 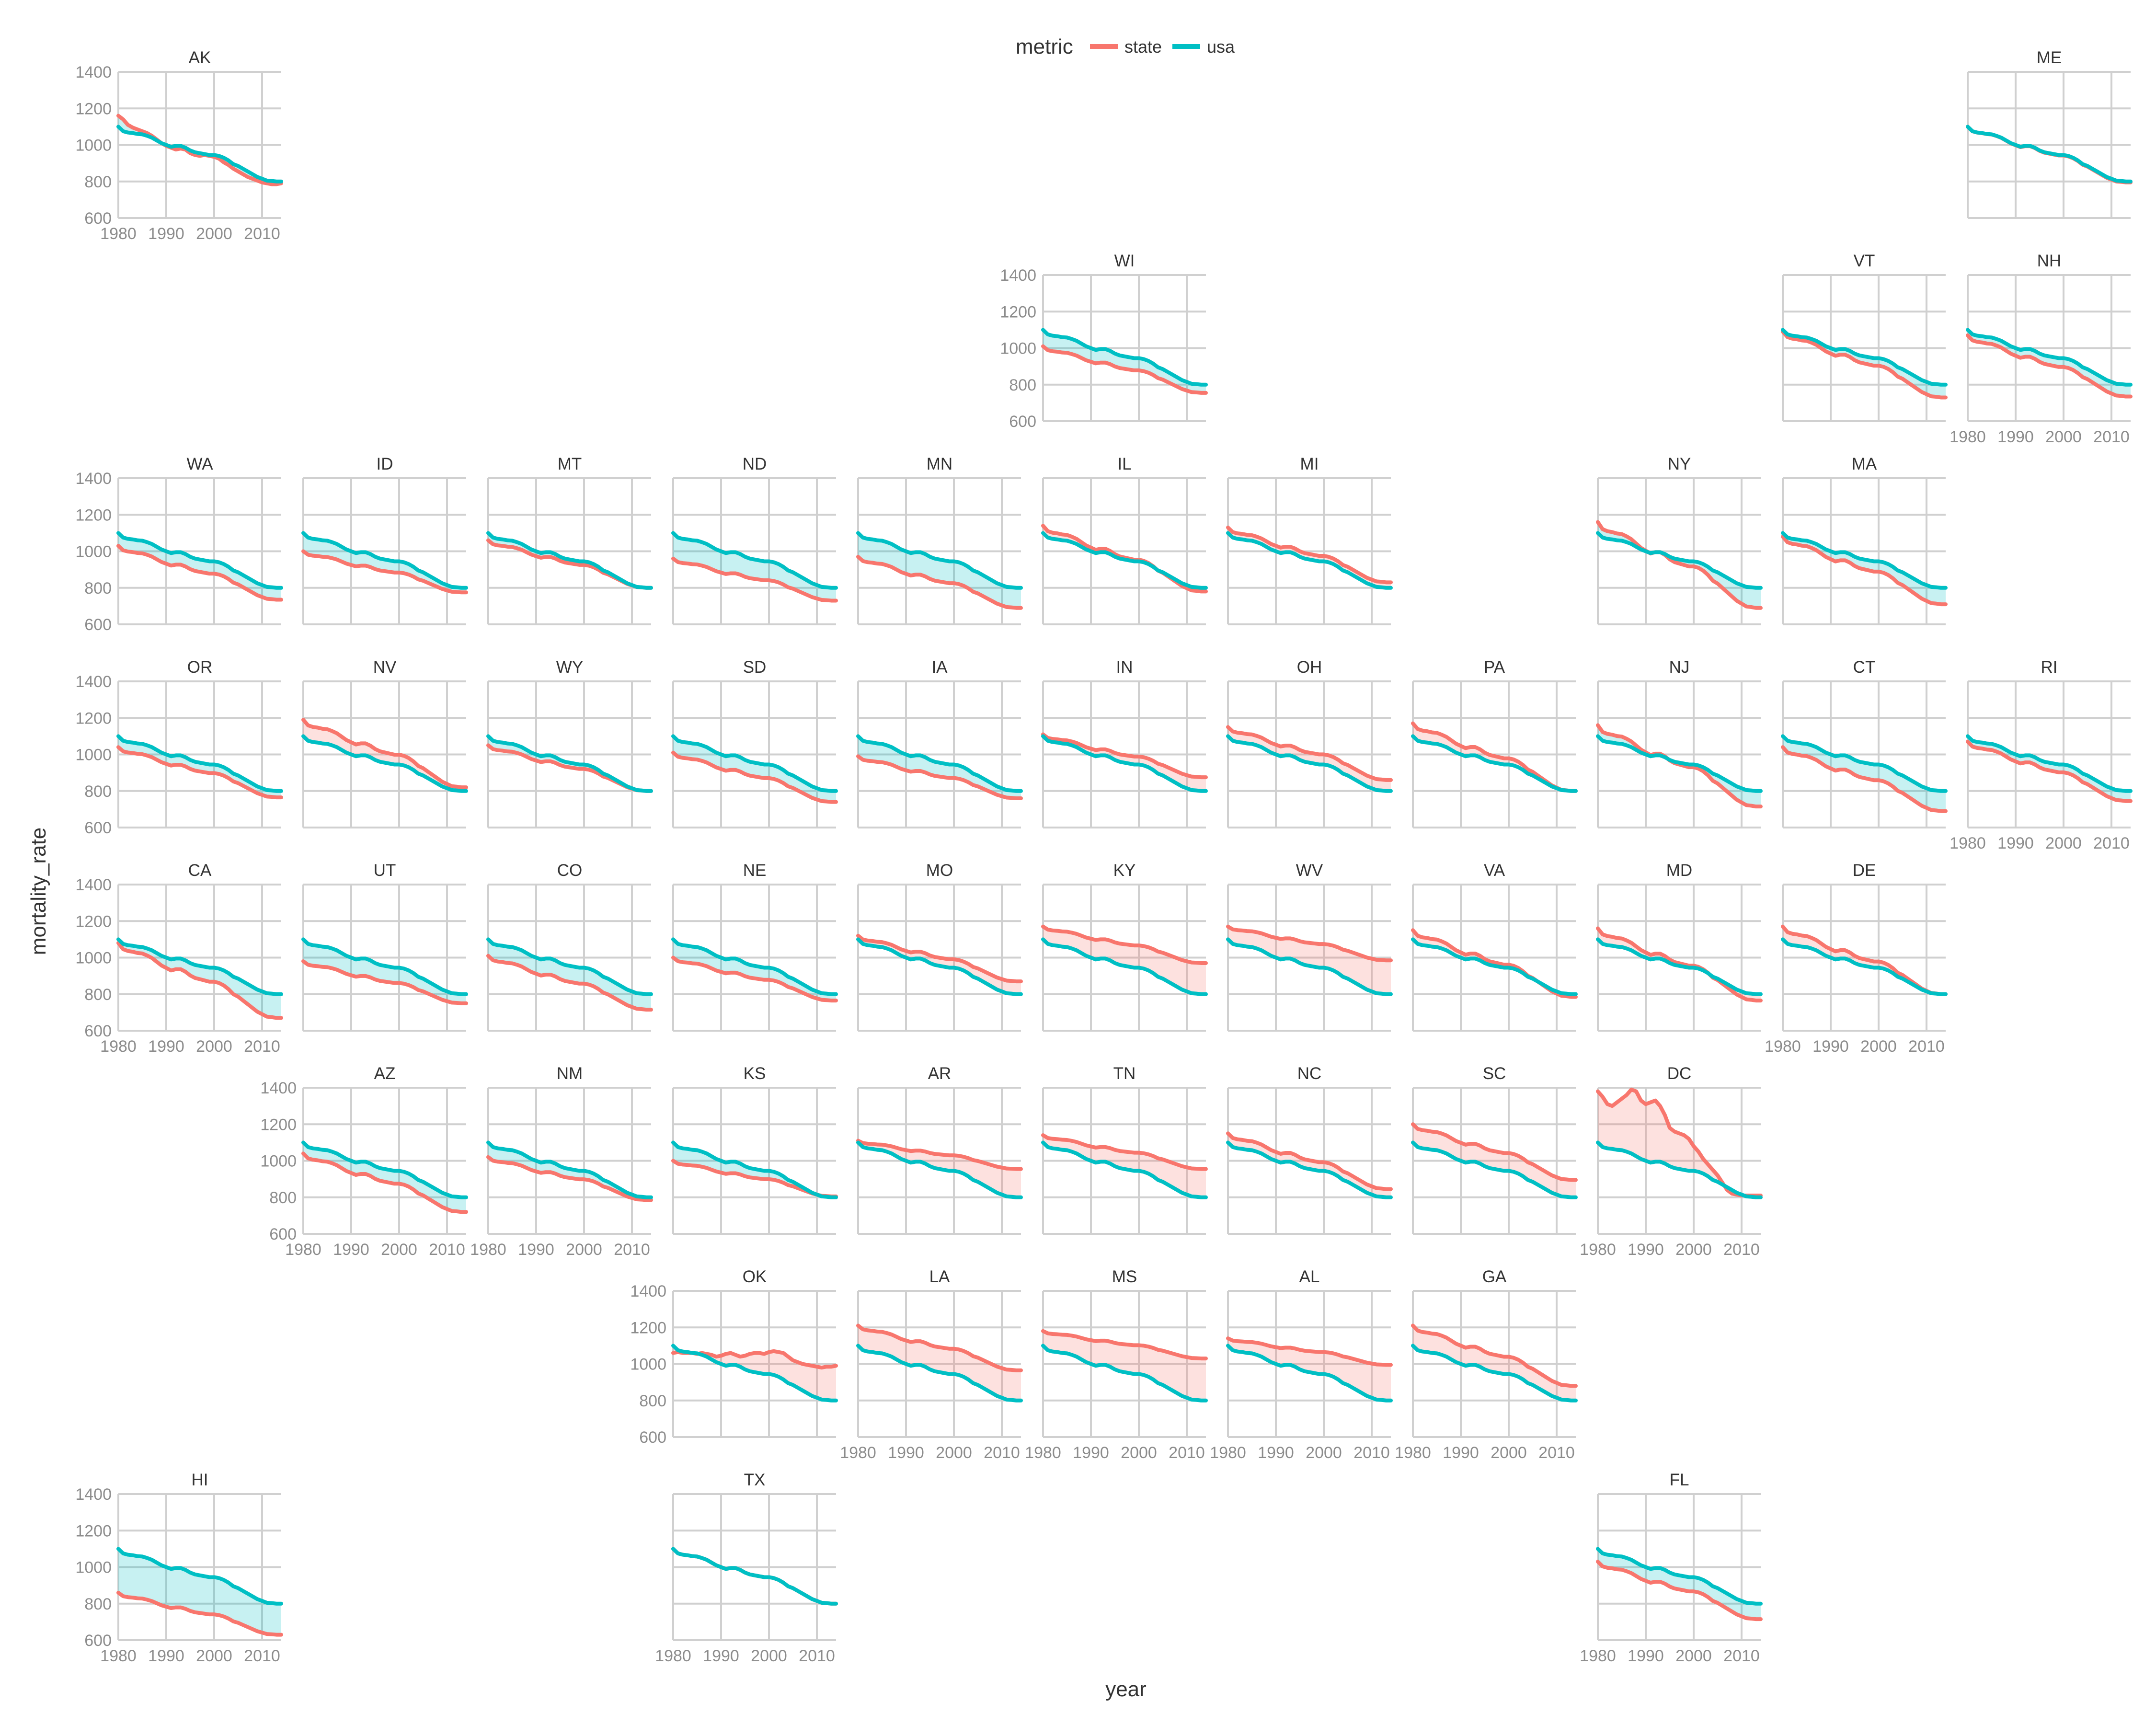 I want to click on panel-strip-label: HI, so click(x=200, y=1480).